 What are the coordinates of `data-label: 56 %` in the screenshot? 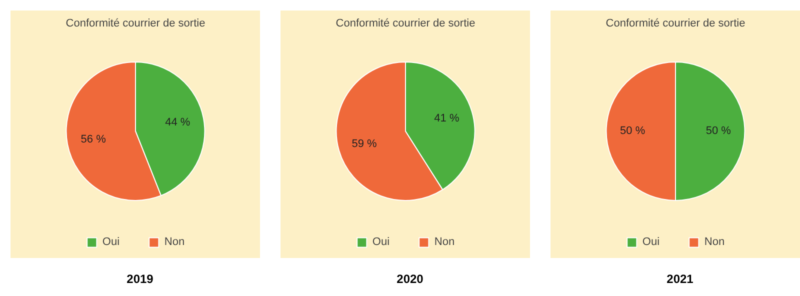 It's located at (93, 140).